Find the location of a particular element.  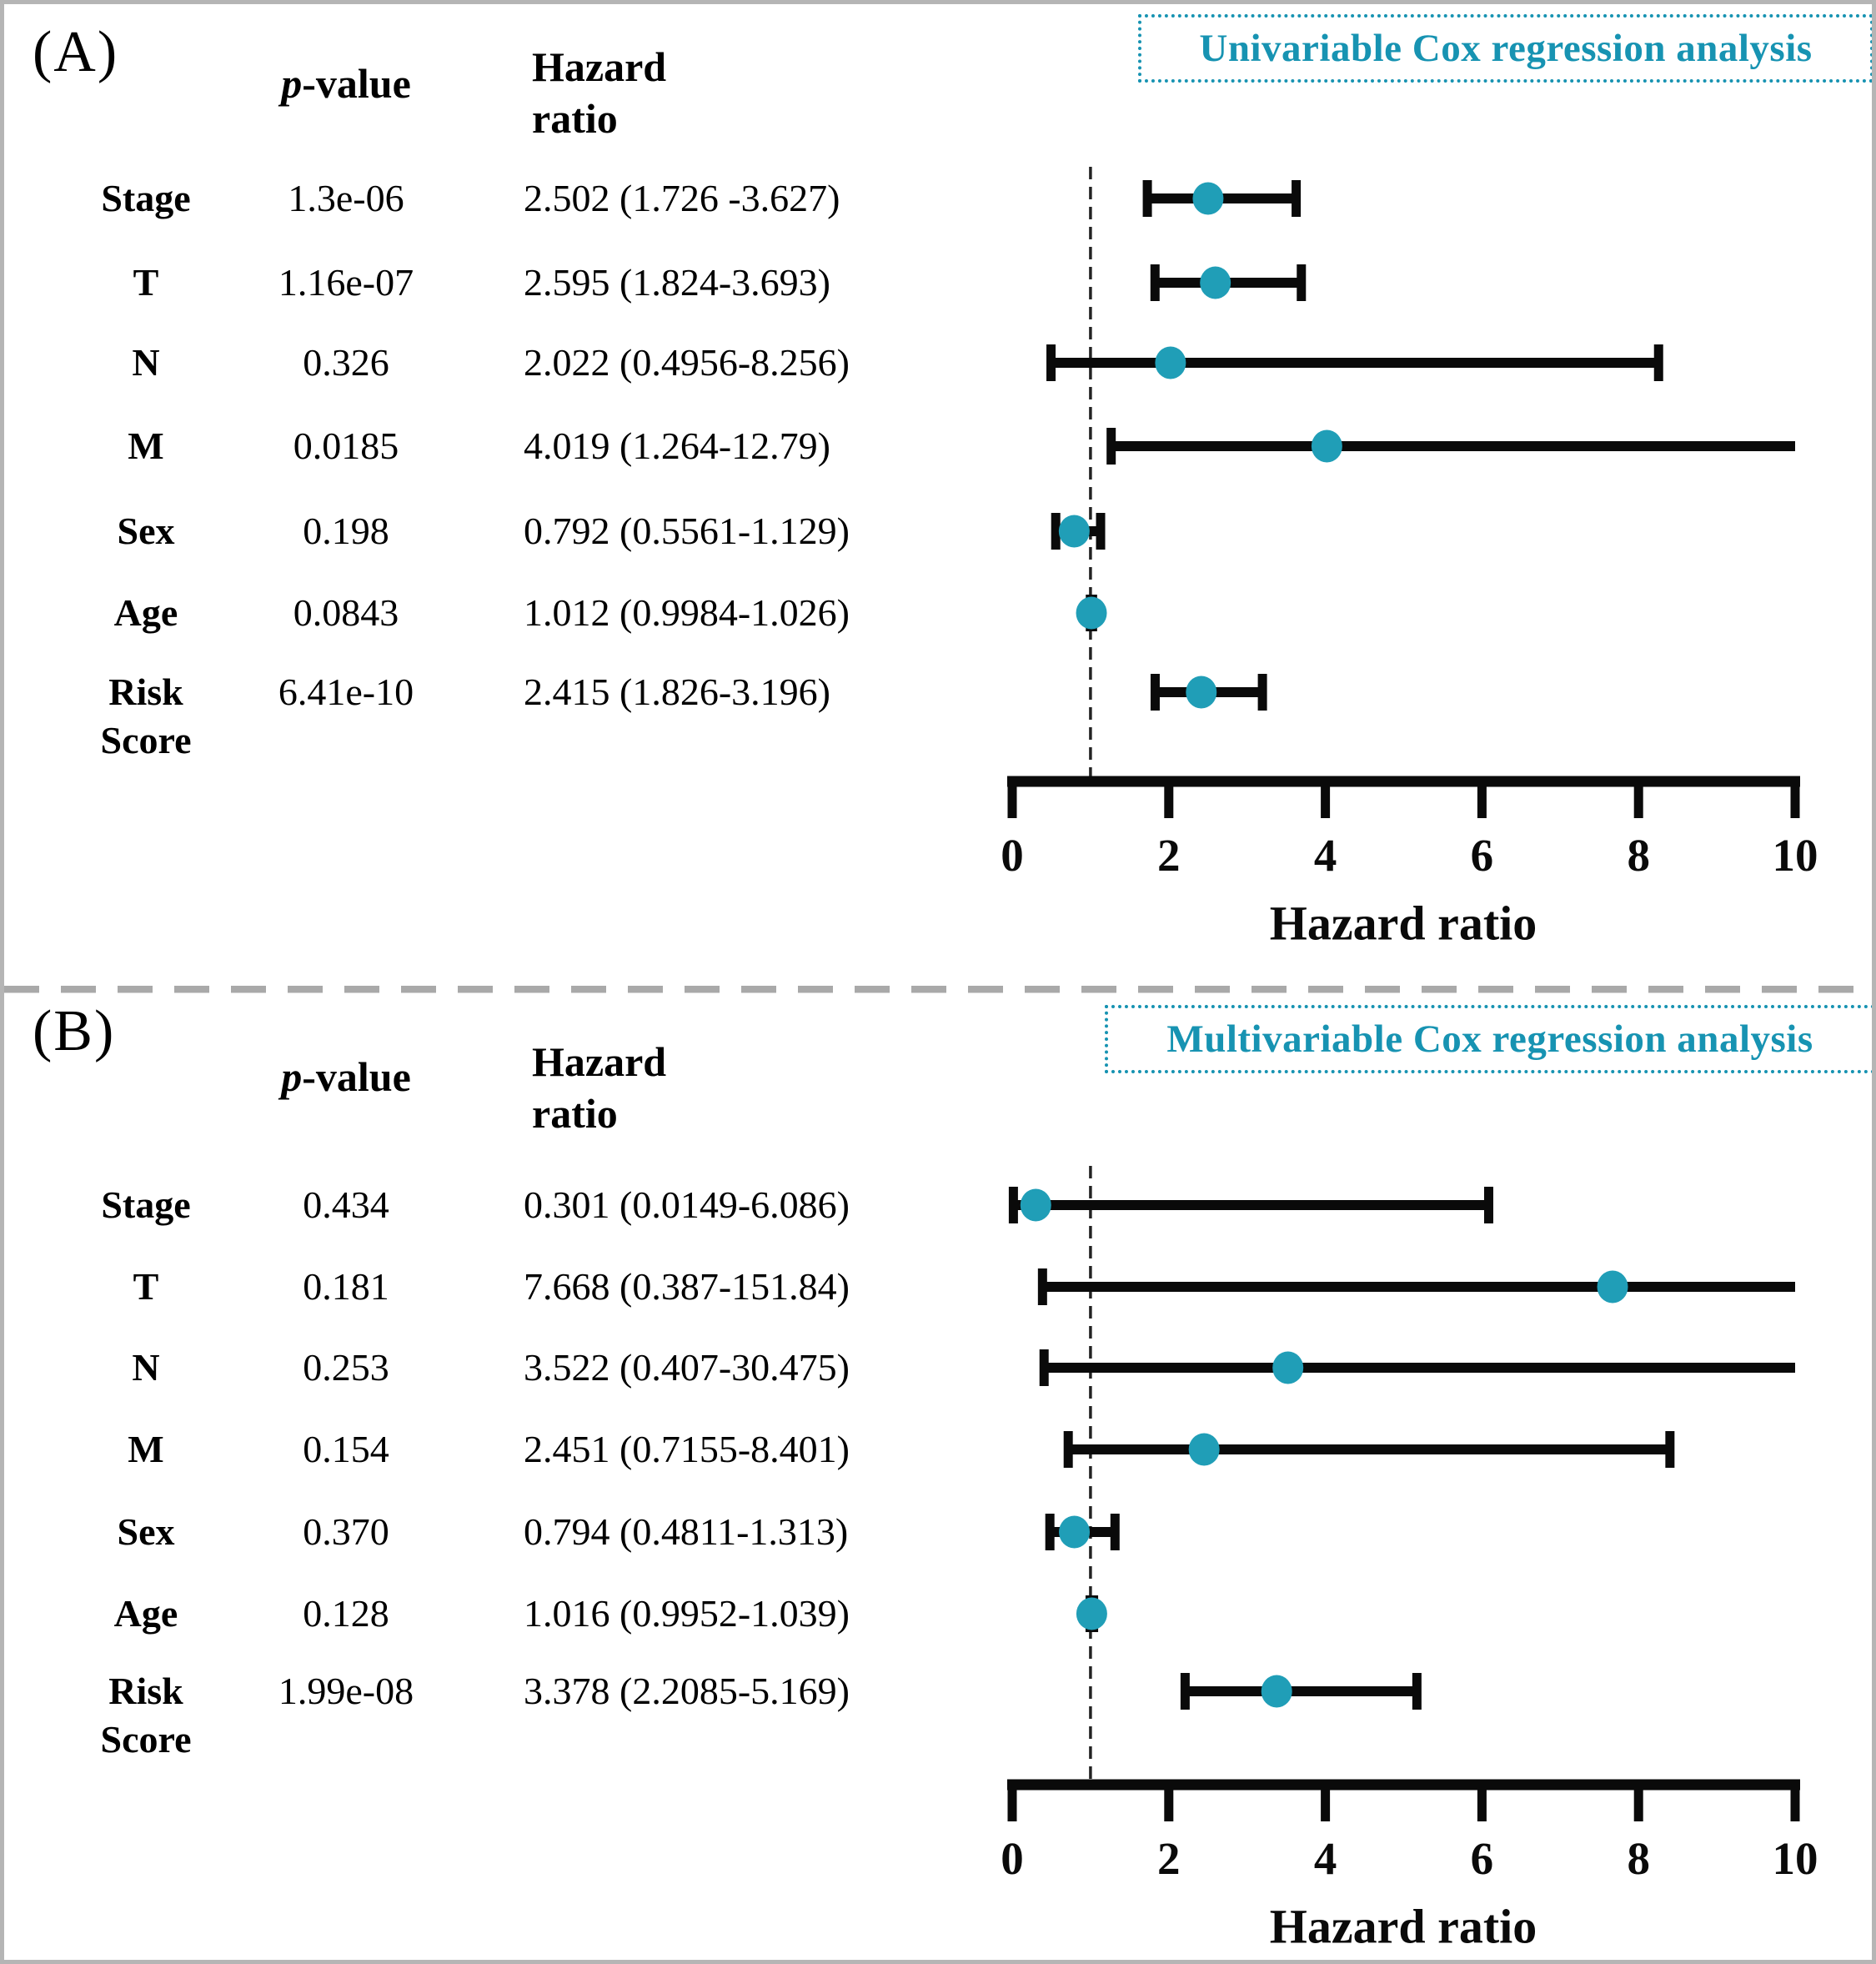

row-hazard-ratio-ci: 3.378 (2.2085-5.169) is located at coordinates (687, 1691).